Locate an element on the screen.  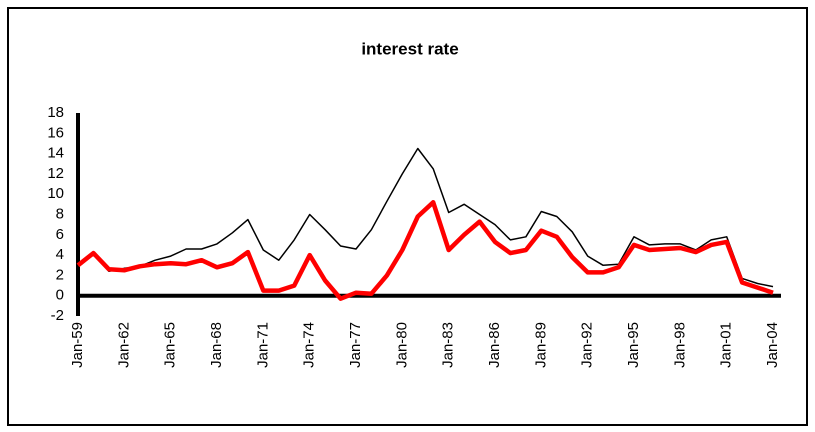
chart-title: interest rate is located at coordinates (409, 48).